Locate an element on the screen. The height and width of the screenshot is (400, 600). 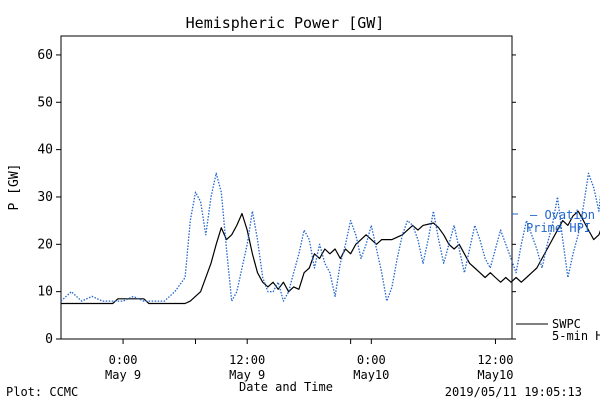
y-tick-label: 10 is located at coordinates (45, 292).